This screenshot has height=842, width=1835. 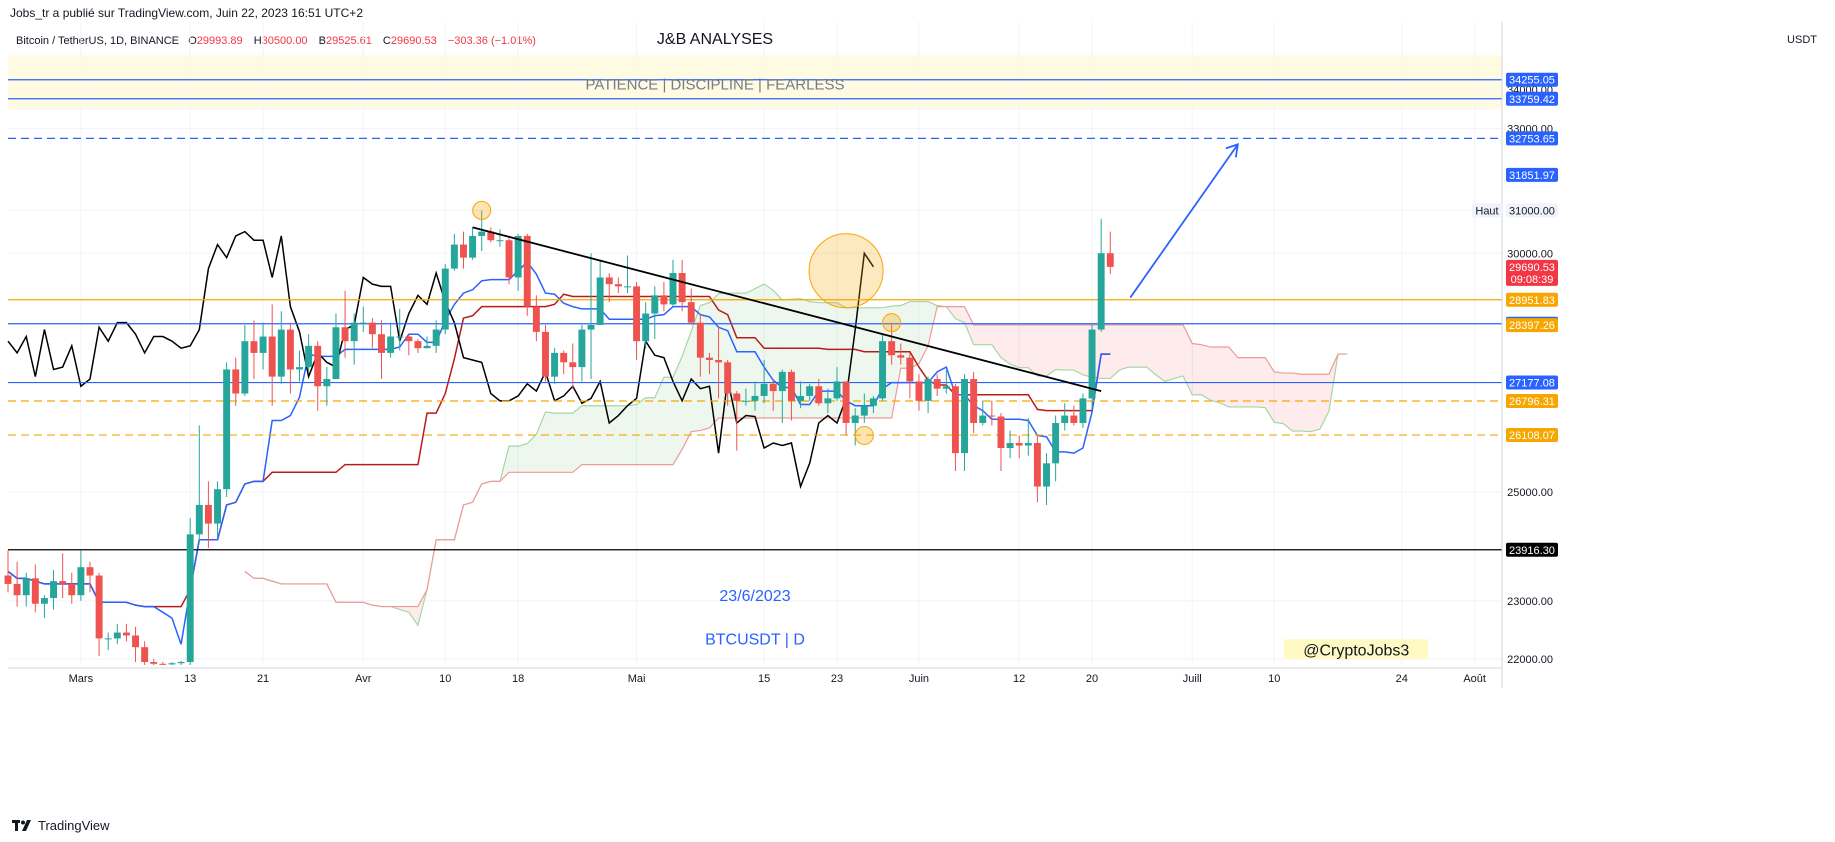 I want to click on price-label-text: 33759.42, so click(x=1532, y=100).